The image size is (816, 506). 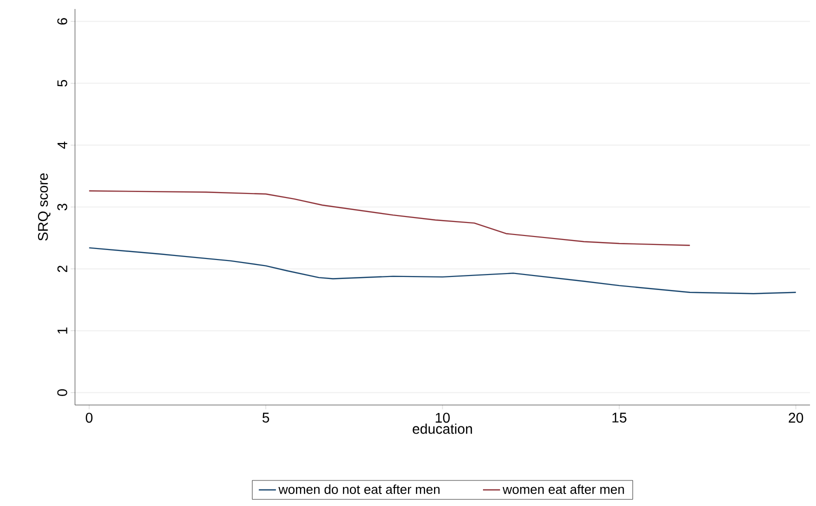 What do you see at coordinates (62, 21) in the screenshot?
I see `y-tick-label: 6` at bounding box center [62, 21].